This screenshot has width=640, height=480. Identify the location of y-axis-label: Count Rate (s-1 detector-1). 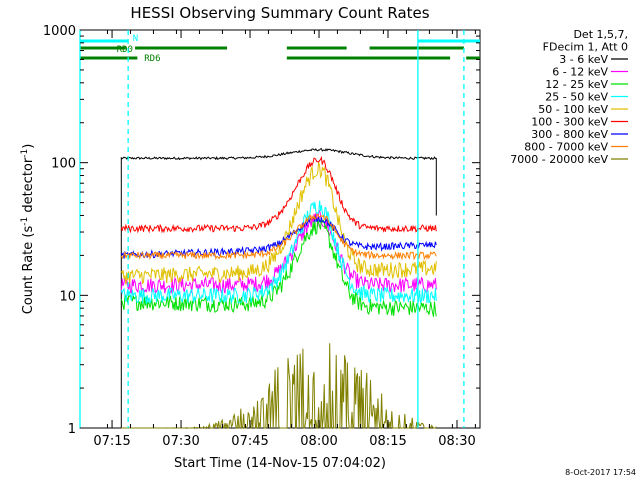
(28, 229).